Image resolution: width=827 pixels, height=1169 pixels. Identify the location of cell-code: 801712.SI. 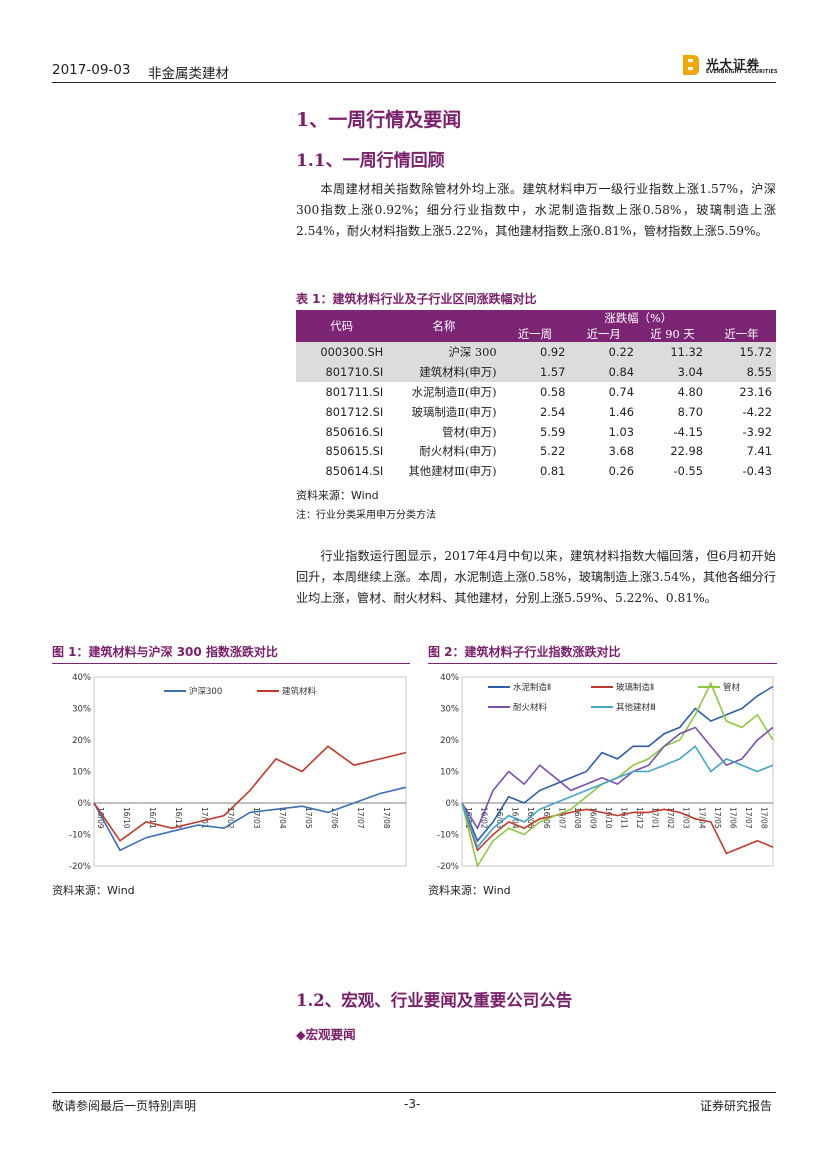
(354, 411).